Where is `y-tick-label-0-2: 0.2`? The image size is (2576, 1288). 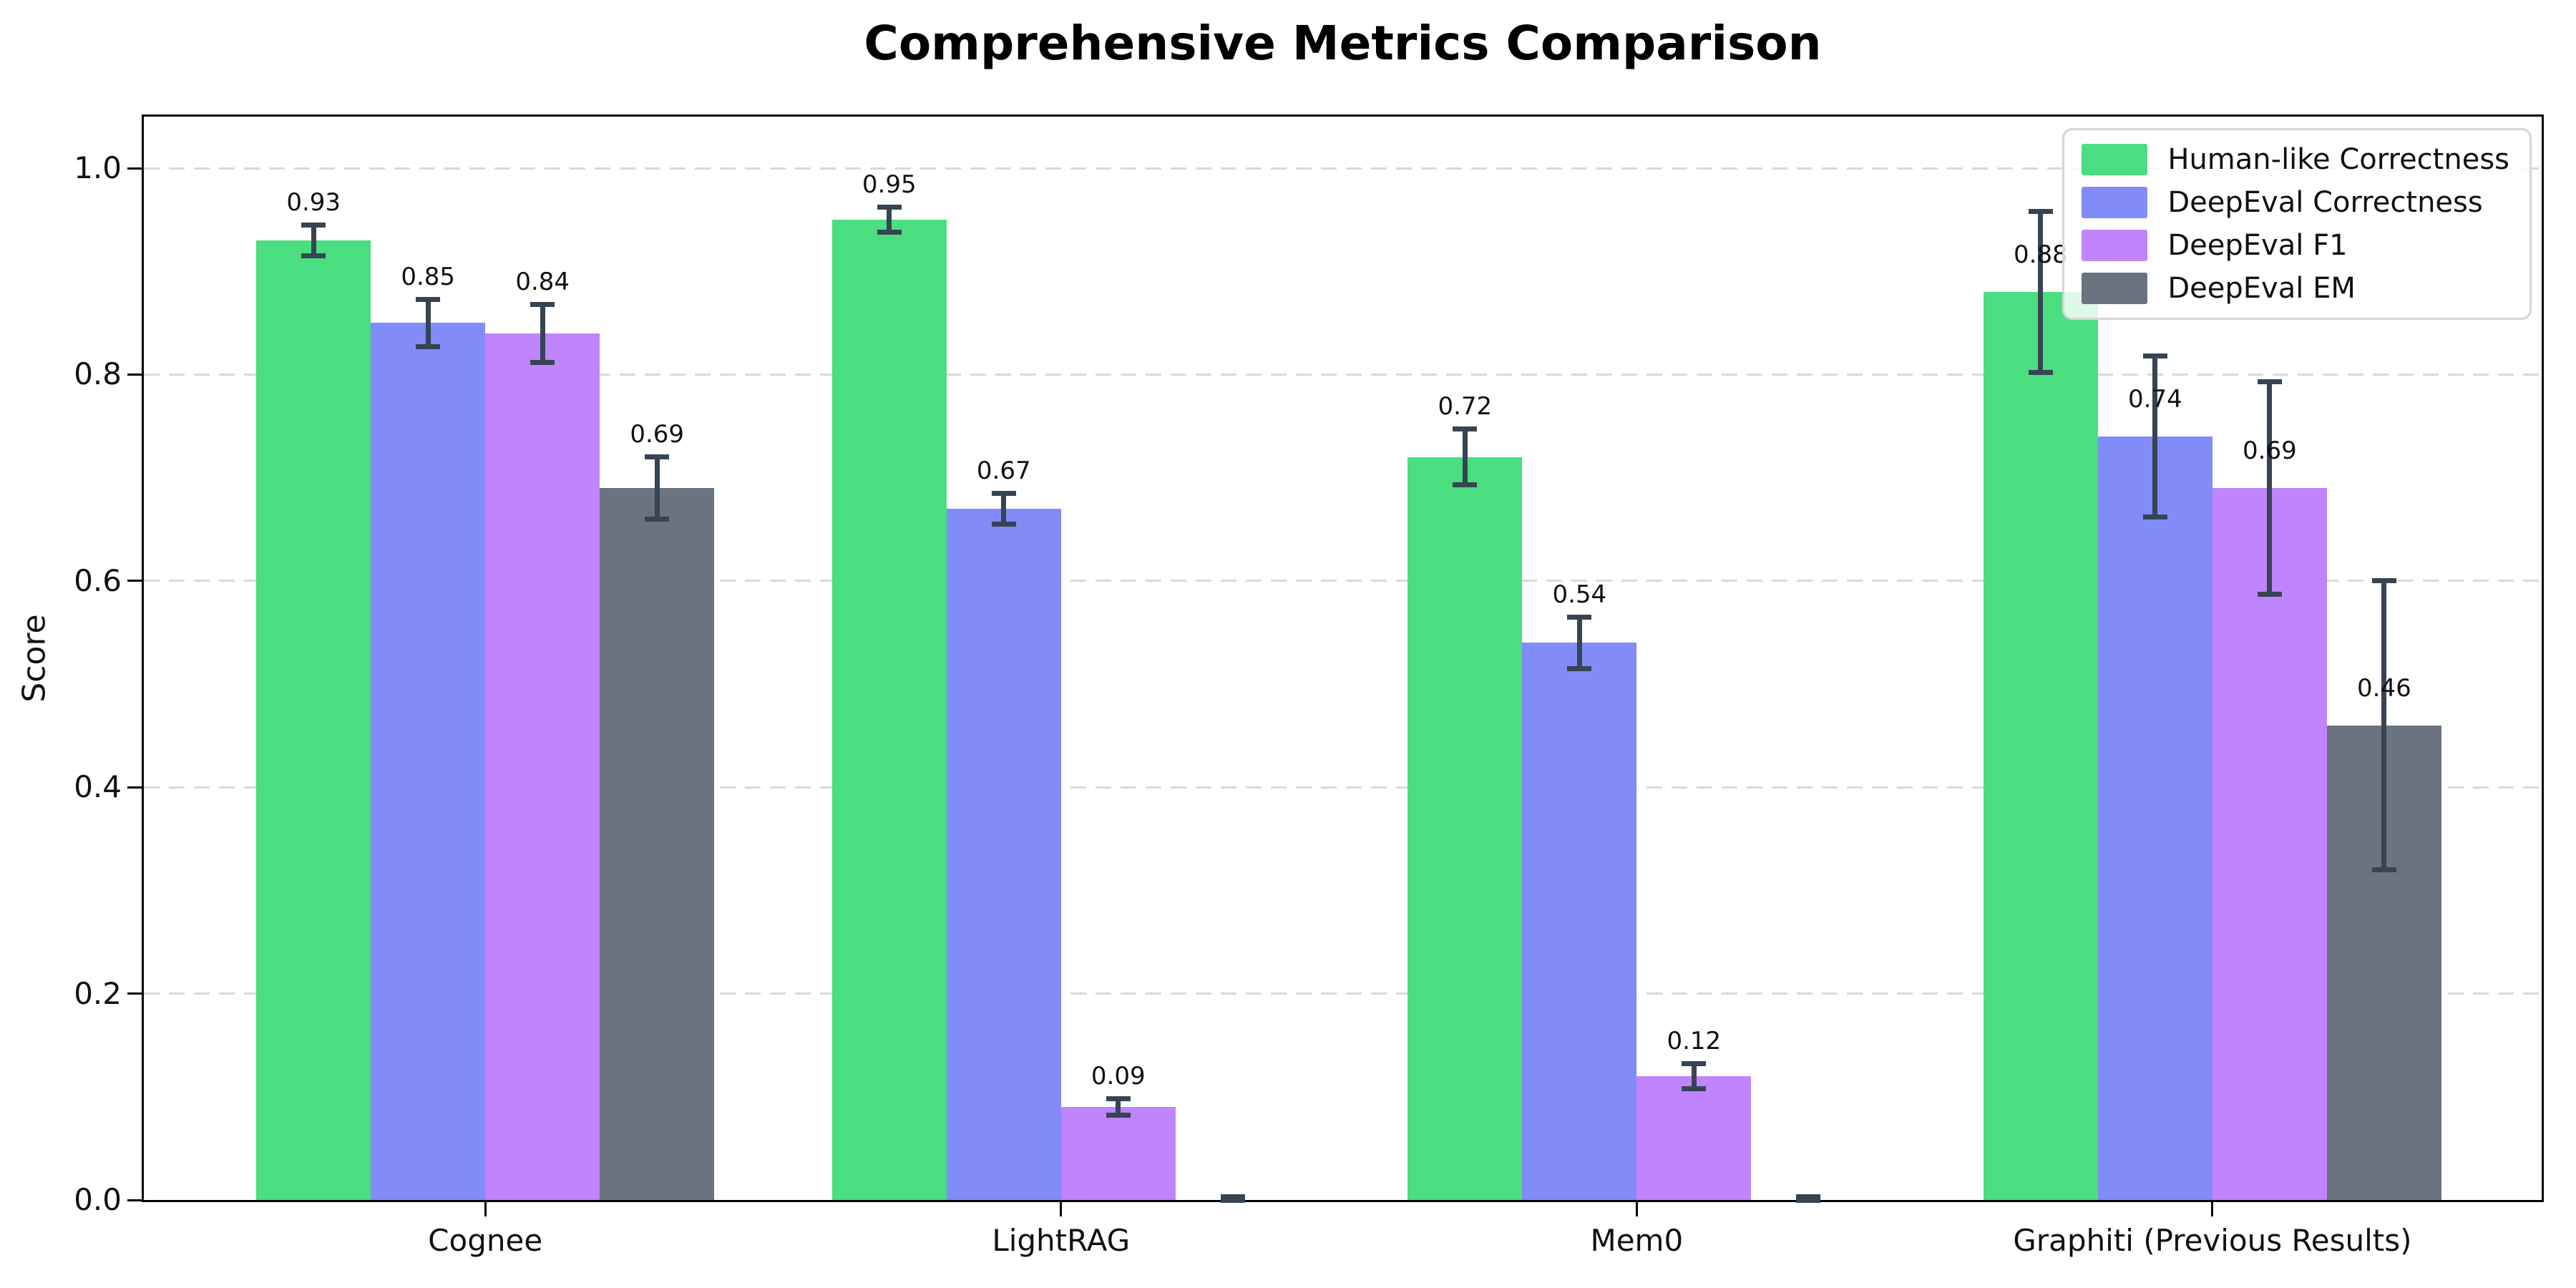
y-tick-label-0-2: 0.2 is located at coordinates (98, 993).